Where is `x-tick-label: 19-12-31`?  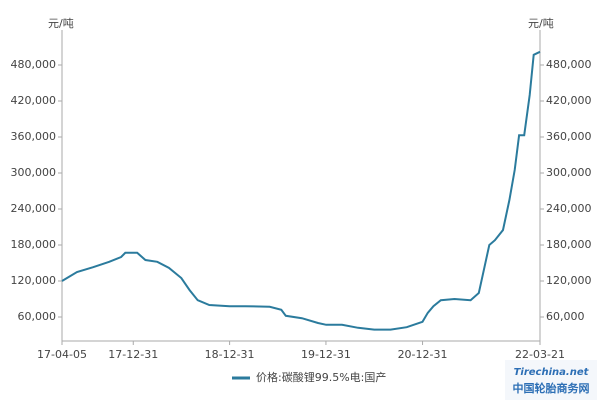 x-tick-label: 19-12-31 is located at coordinates (326, 354).